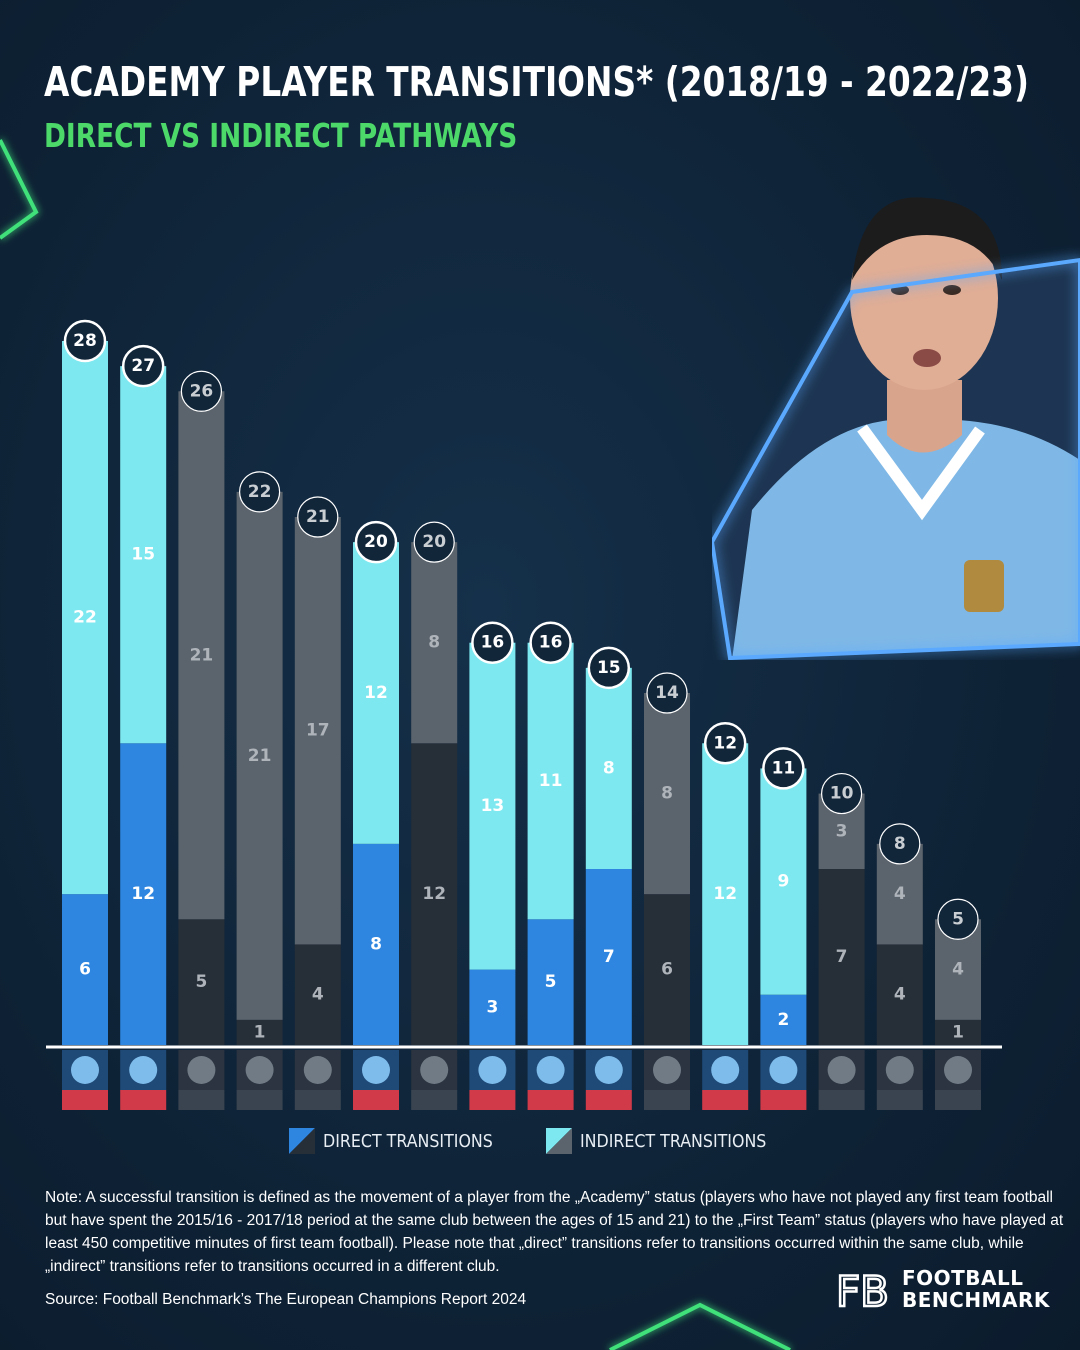 This screenshot has height=1350, width=1080. Describe the element at coordinates (667, 693) in the screenshot. I see `data-label-total: 14` at that location.